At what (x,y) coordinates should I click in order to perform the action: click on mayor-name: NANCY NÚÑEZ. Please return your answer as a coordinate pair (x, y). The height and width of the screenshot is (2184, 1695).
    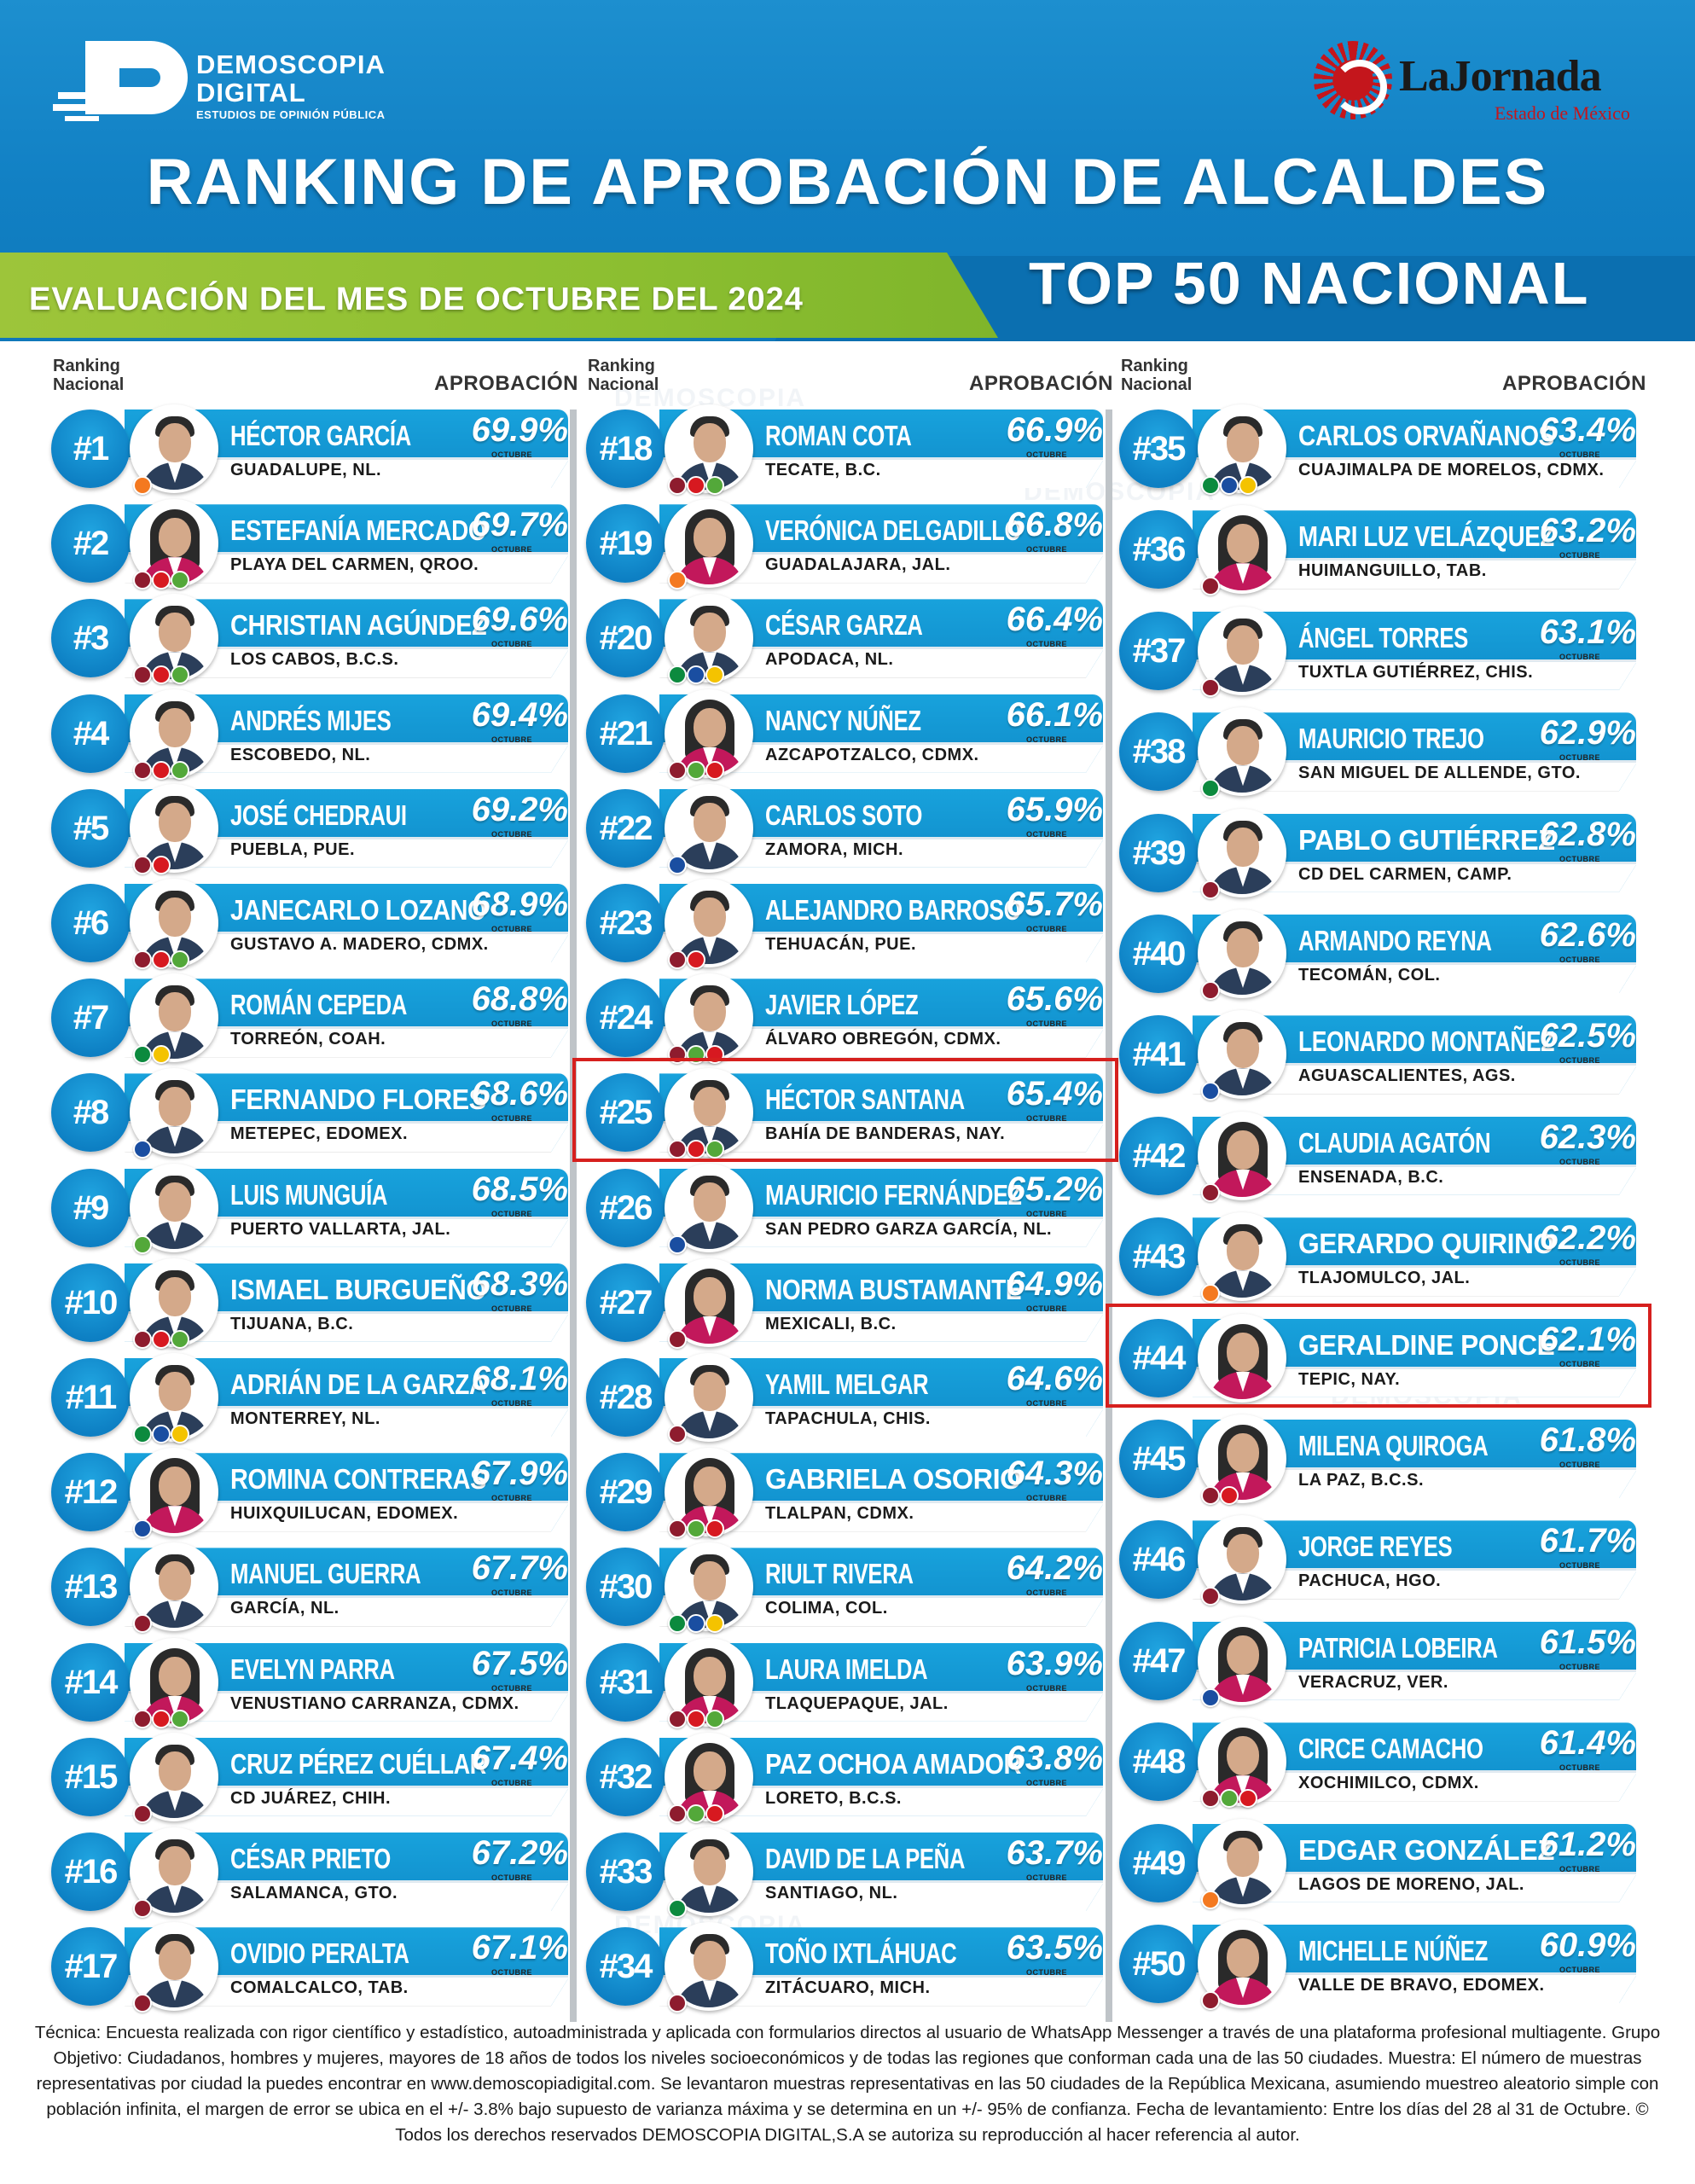
    Looking at the image, I should click on (843, 720).